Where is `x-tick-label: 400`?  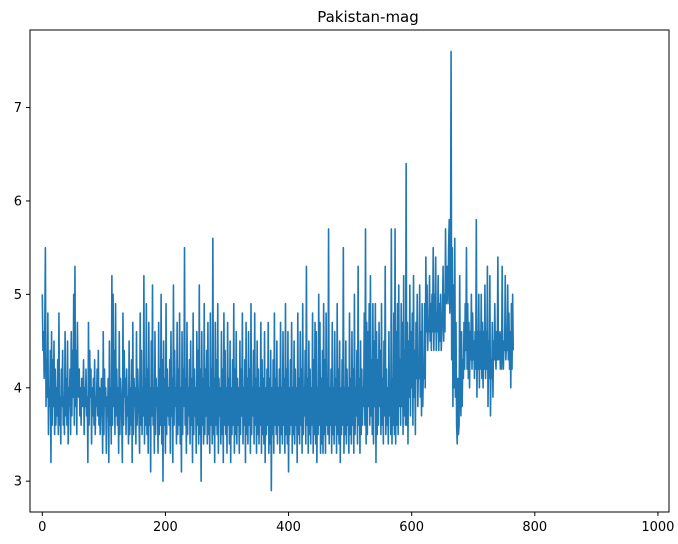 x-tick-label: 400 is located at coordinates (288, 527).